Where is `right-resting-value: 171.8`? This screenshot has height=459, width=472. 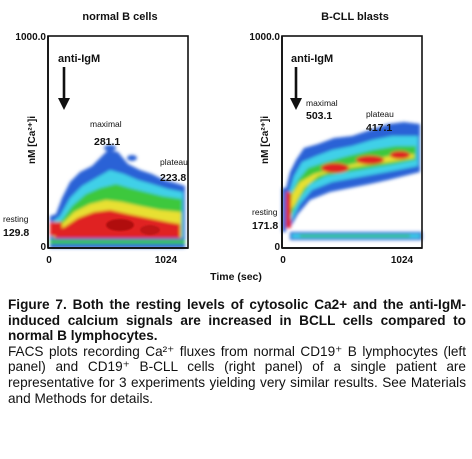
right-resting-value: 171.8 is located at coordinates (265, 226).